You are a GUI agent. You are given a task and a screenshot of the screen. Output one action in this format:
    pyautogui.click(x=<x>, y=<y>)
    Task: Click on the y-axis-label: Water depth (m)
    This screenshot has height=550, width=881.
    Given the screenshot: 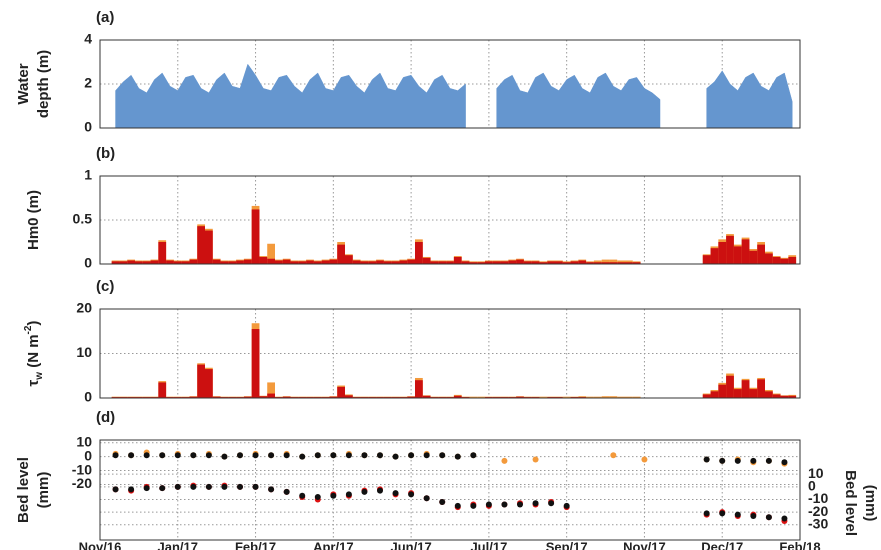 What is the action you would take?
    pyautogui.click(x=33, y=84)
    